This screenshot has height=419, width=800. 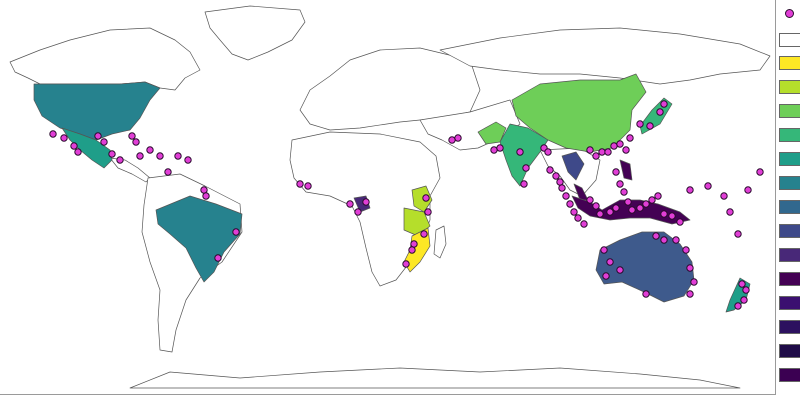 What do you see at coordinates (97, 111) in the screenshot?
I see `region-usa` at bounding box center [97, 111].